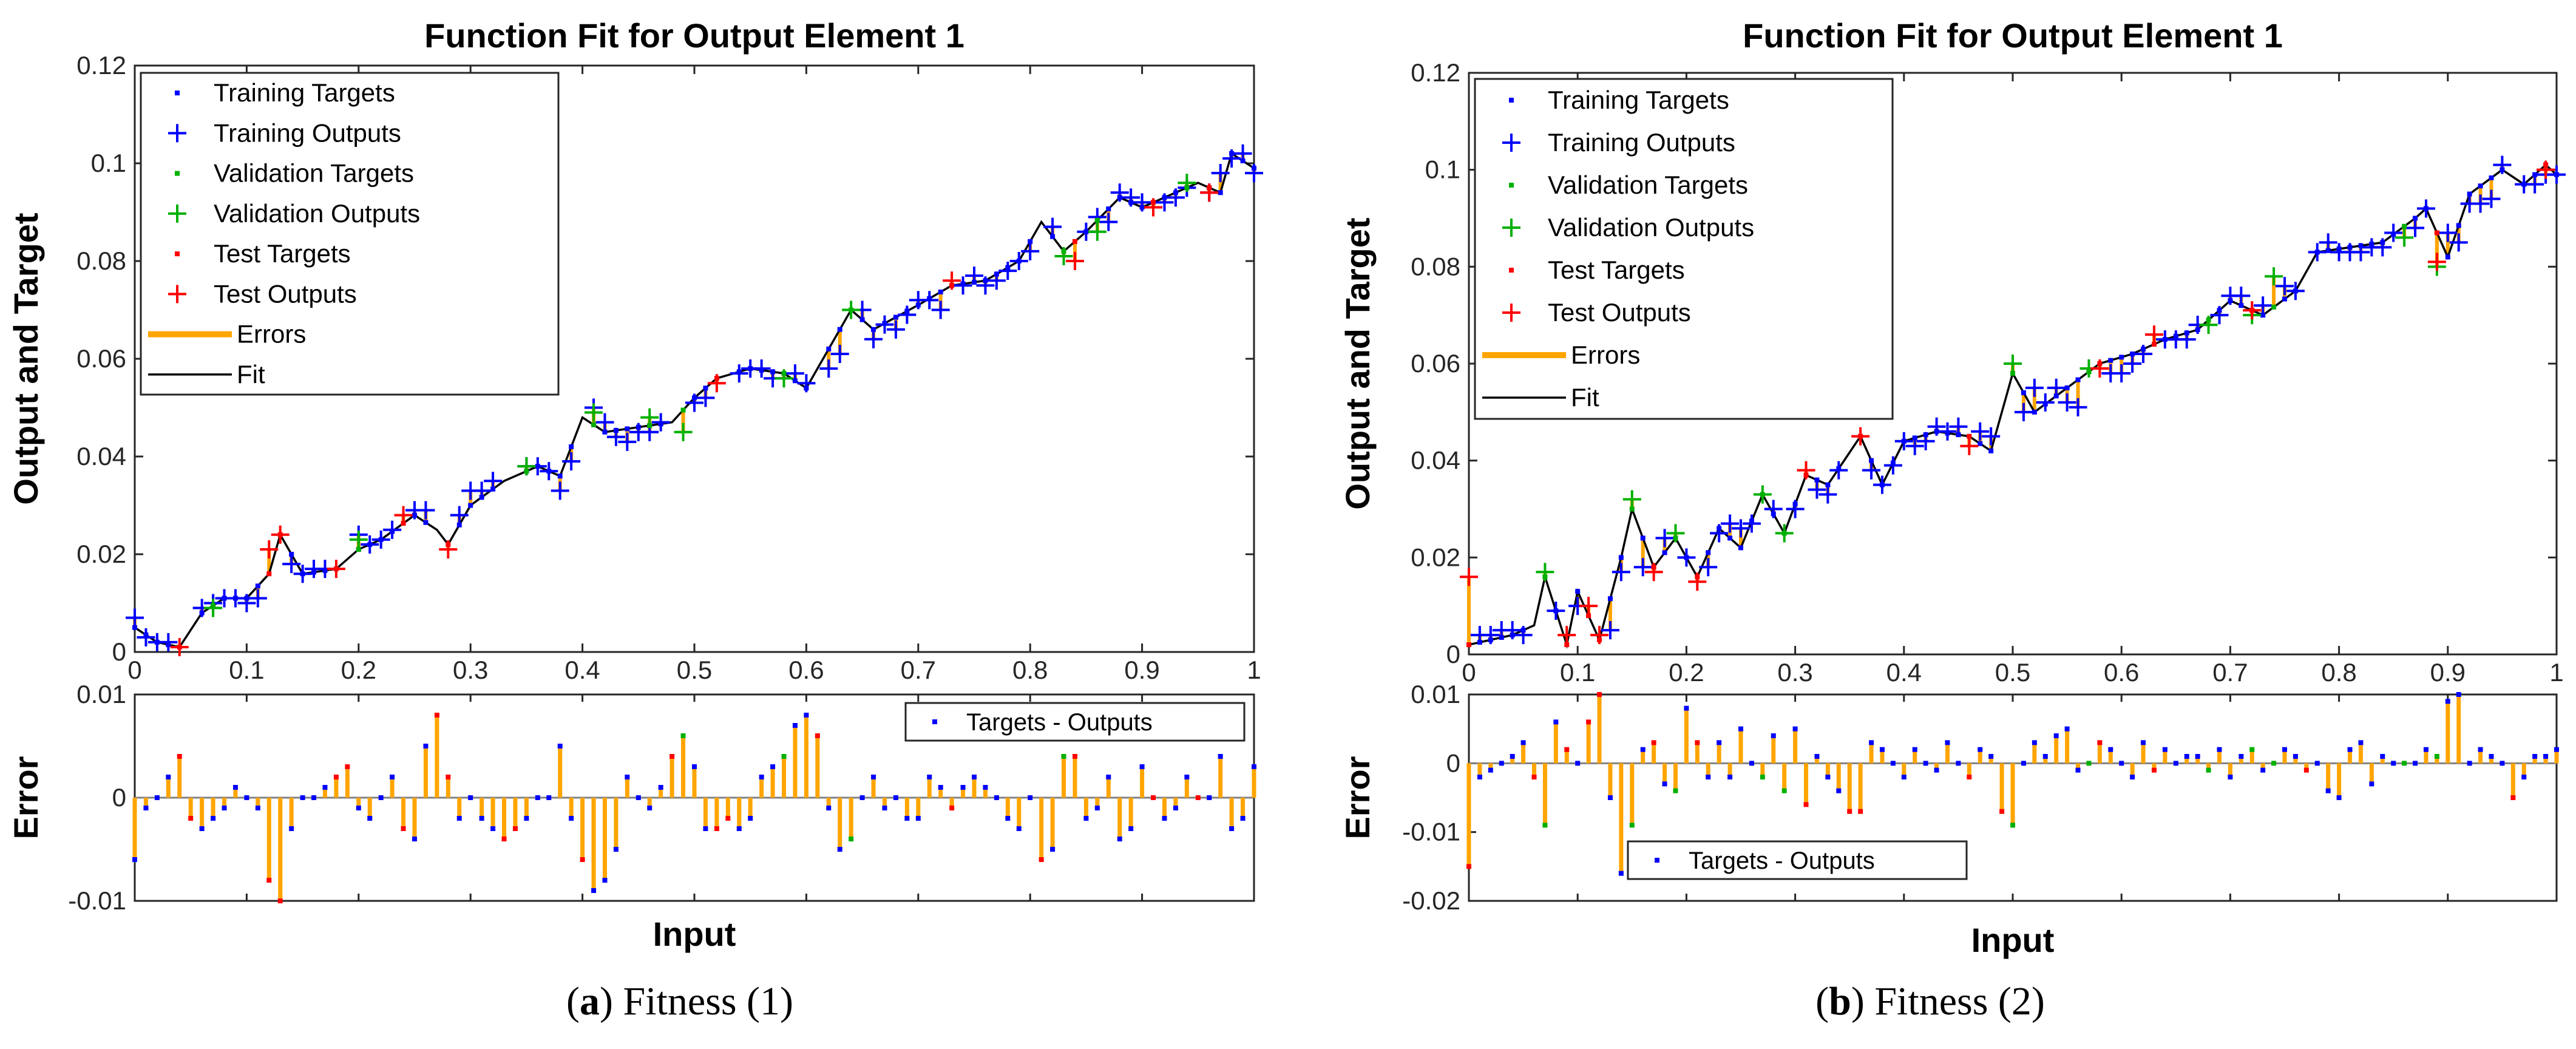  Describe the element at coordinates (1431, 901) in the screenshot. I see `chart-b-error-ytick-label: -0.02` at that location.